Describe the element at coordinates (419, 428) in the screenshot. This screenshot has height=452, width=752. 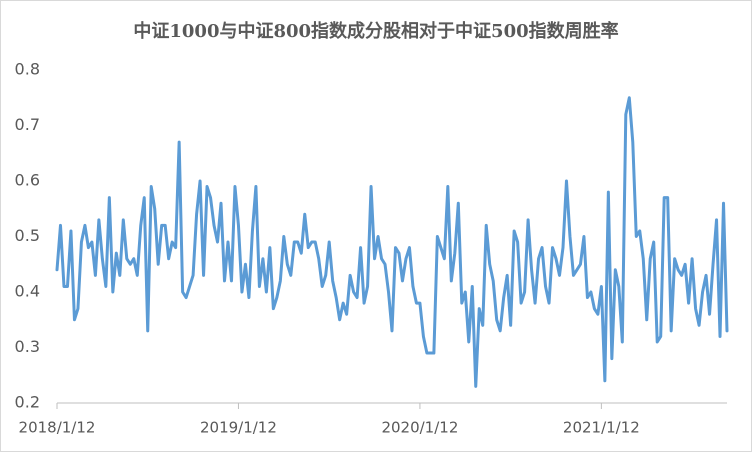
I see `x-tick-label: 2020/1/12` at that location.